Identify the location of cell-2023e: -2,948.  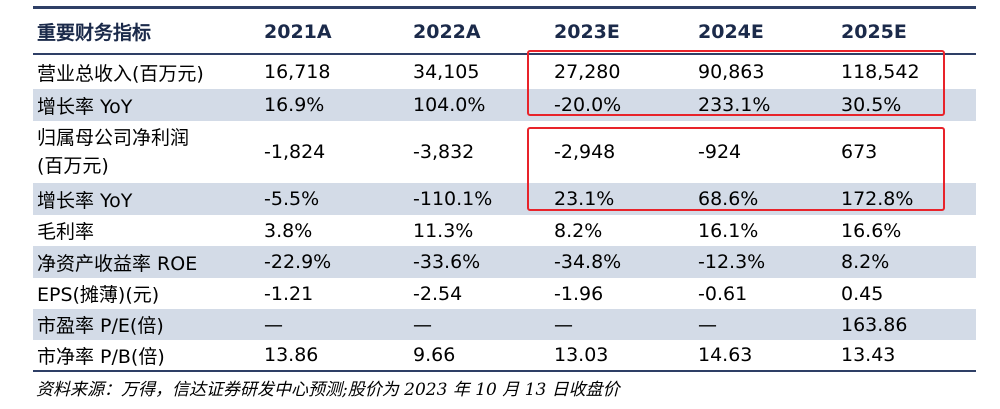
(585, 152).